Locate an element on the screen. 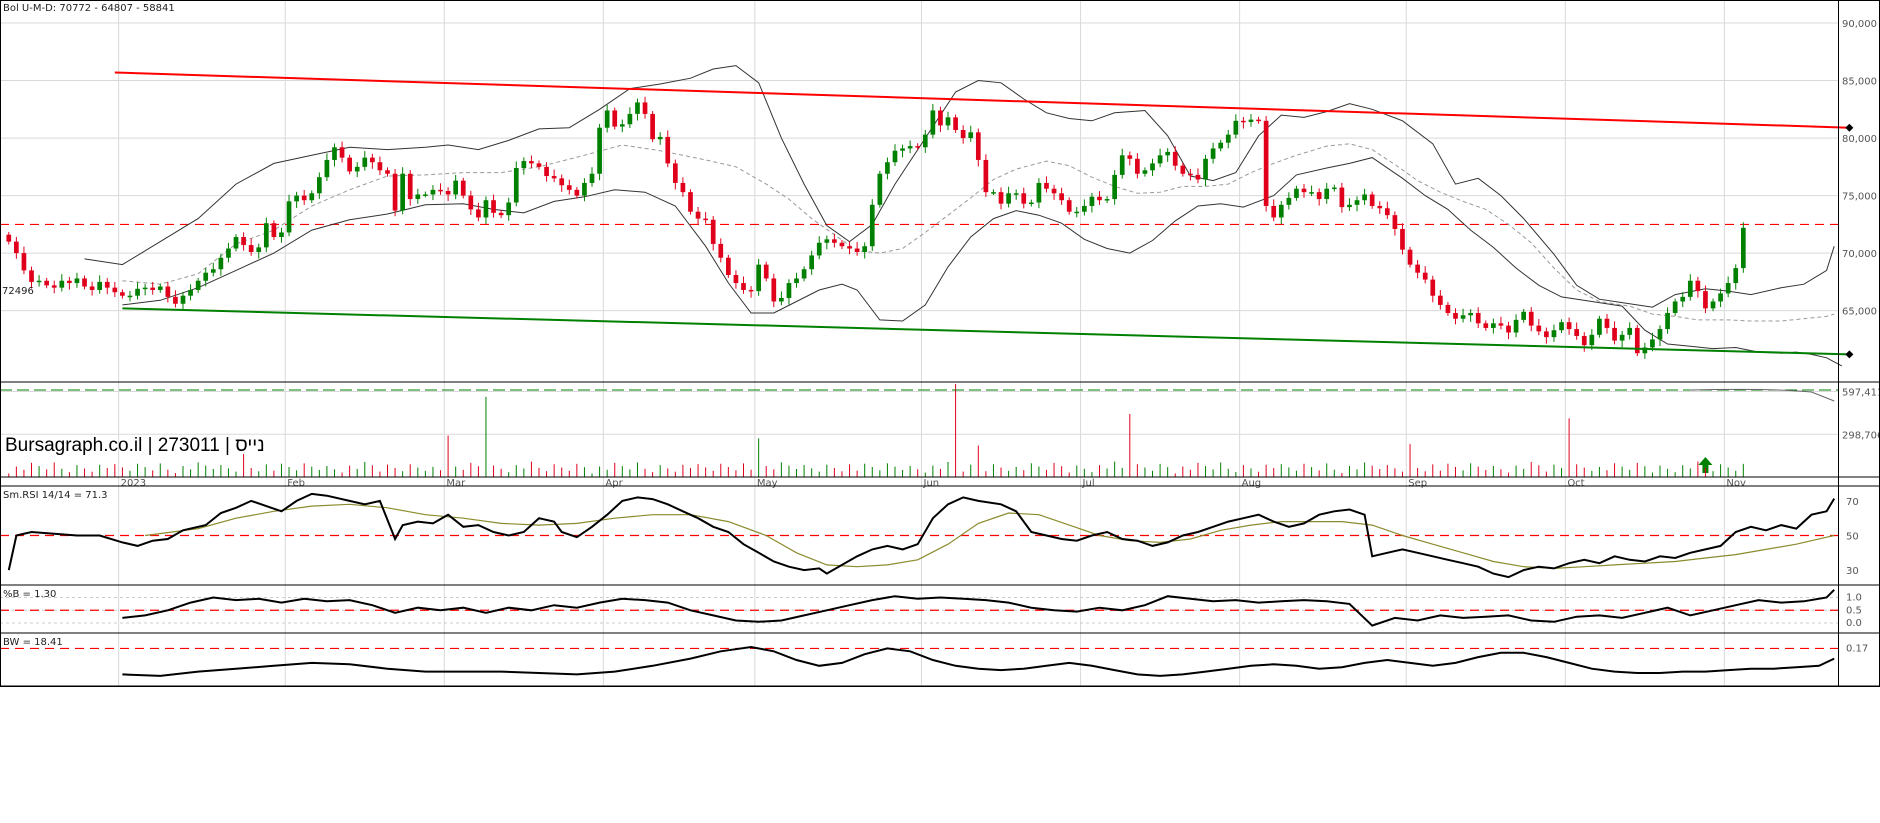 The width and height of the screenshot is (1880, 823). bollinger-label: Bol U-M-D: 70772 - 64807 - 58841 is located at coordinates (89, 8).